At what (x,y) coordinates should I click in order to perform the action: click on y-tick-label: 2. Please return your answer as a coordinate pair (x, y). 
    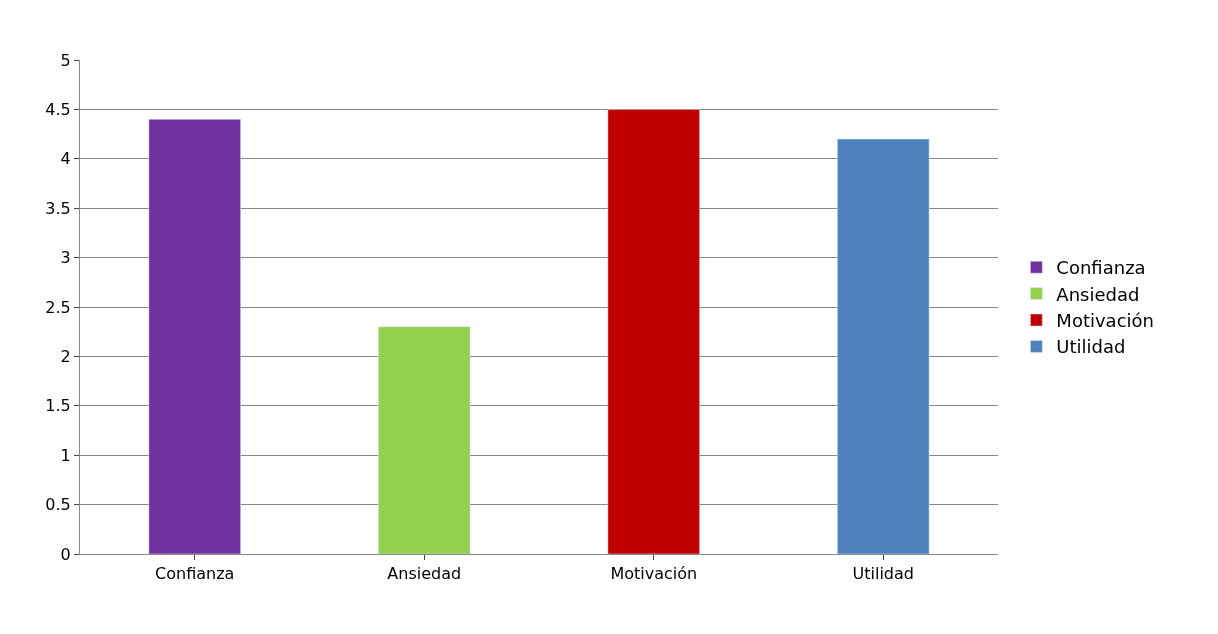
    Looking at the image, I should click on (65, 356).